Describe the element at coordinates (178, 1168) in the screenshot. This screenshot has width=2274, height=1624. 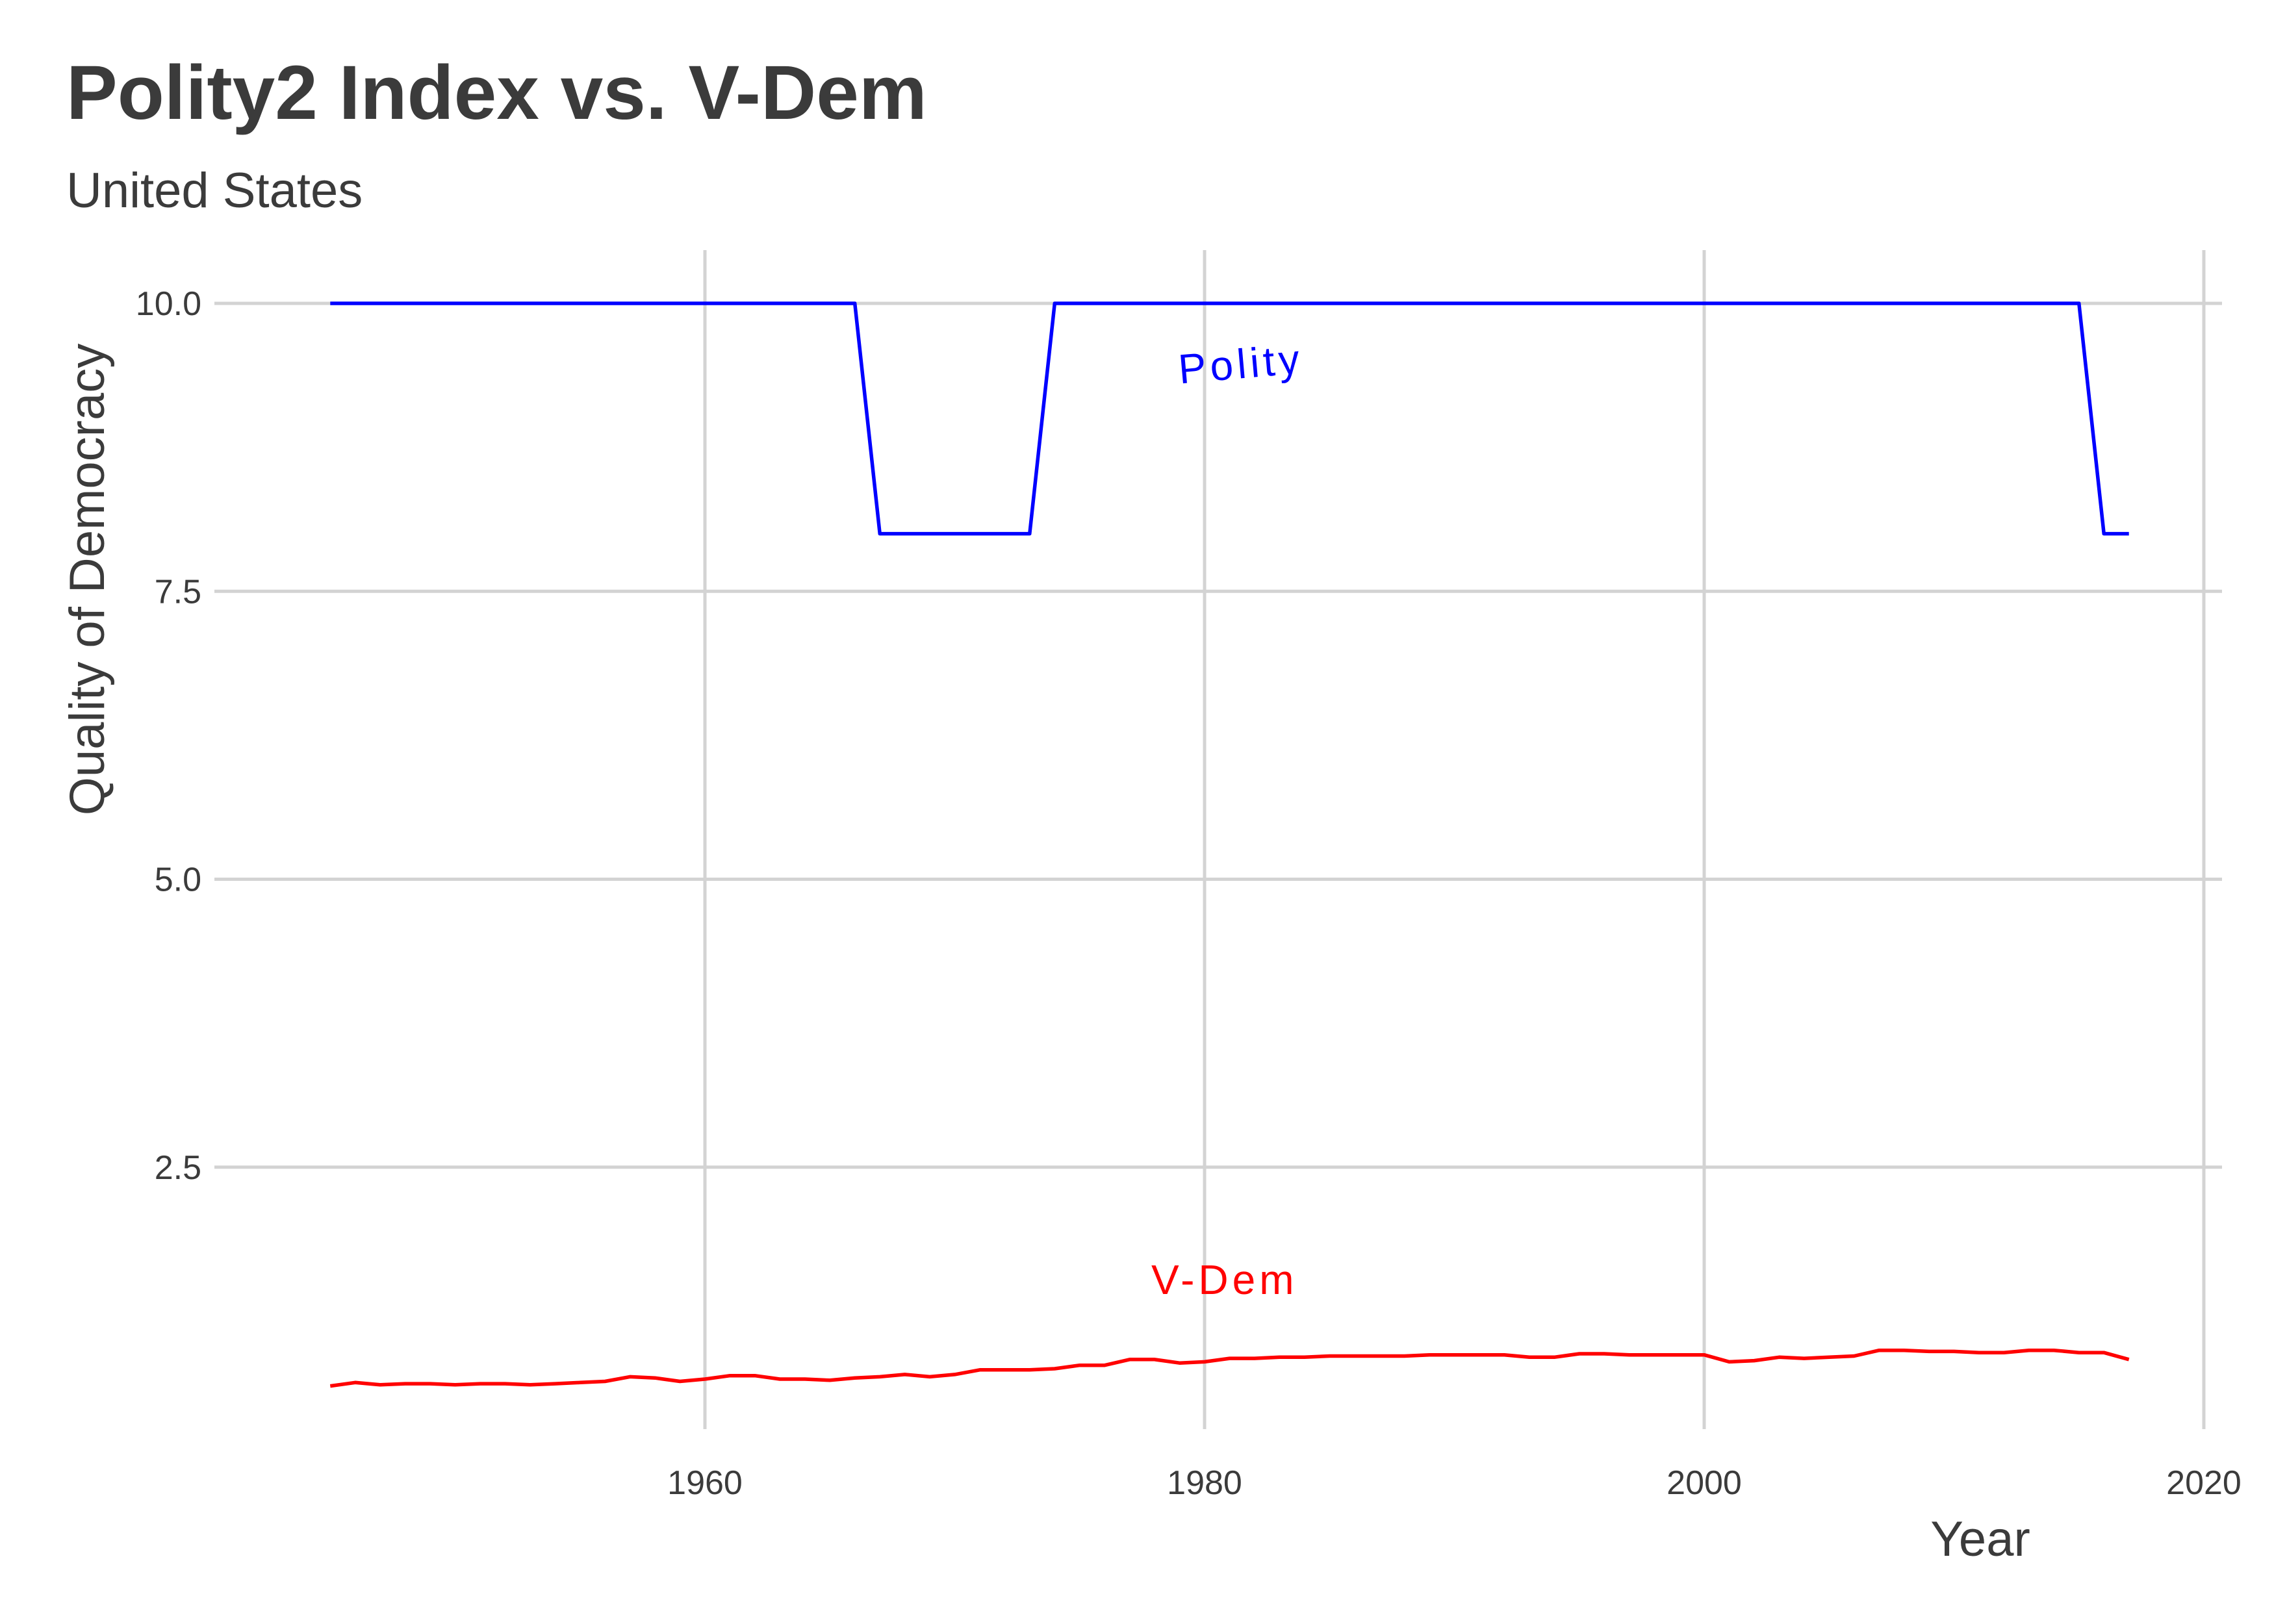
I see `y-tick-label-2-5: 2.5` at that location.